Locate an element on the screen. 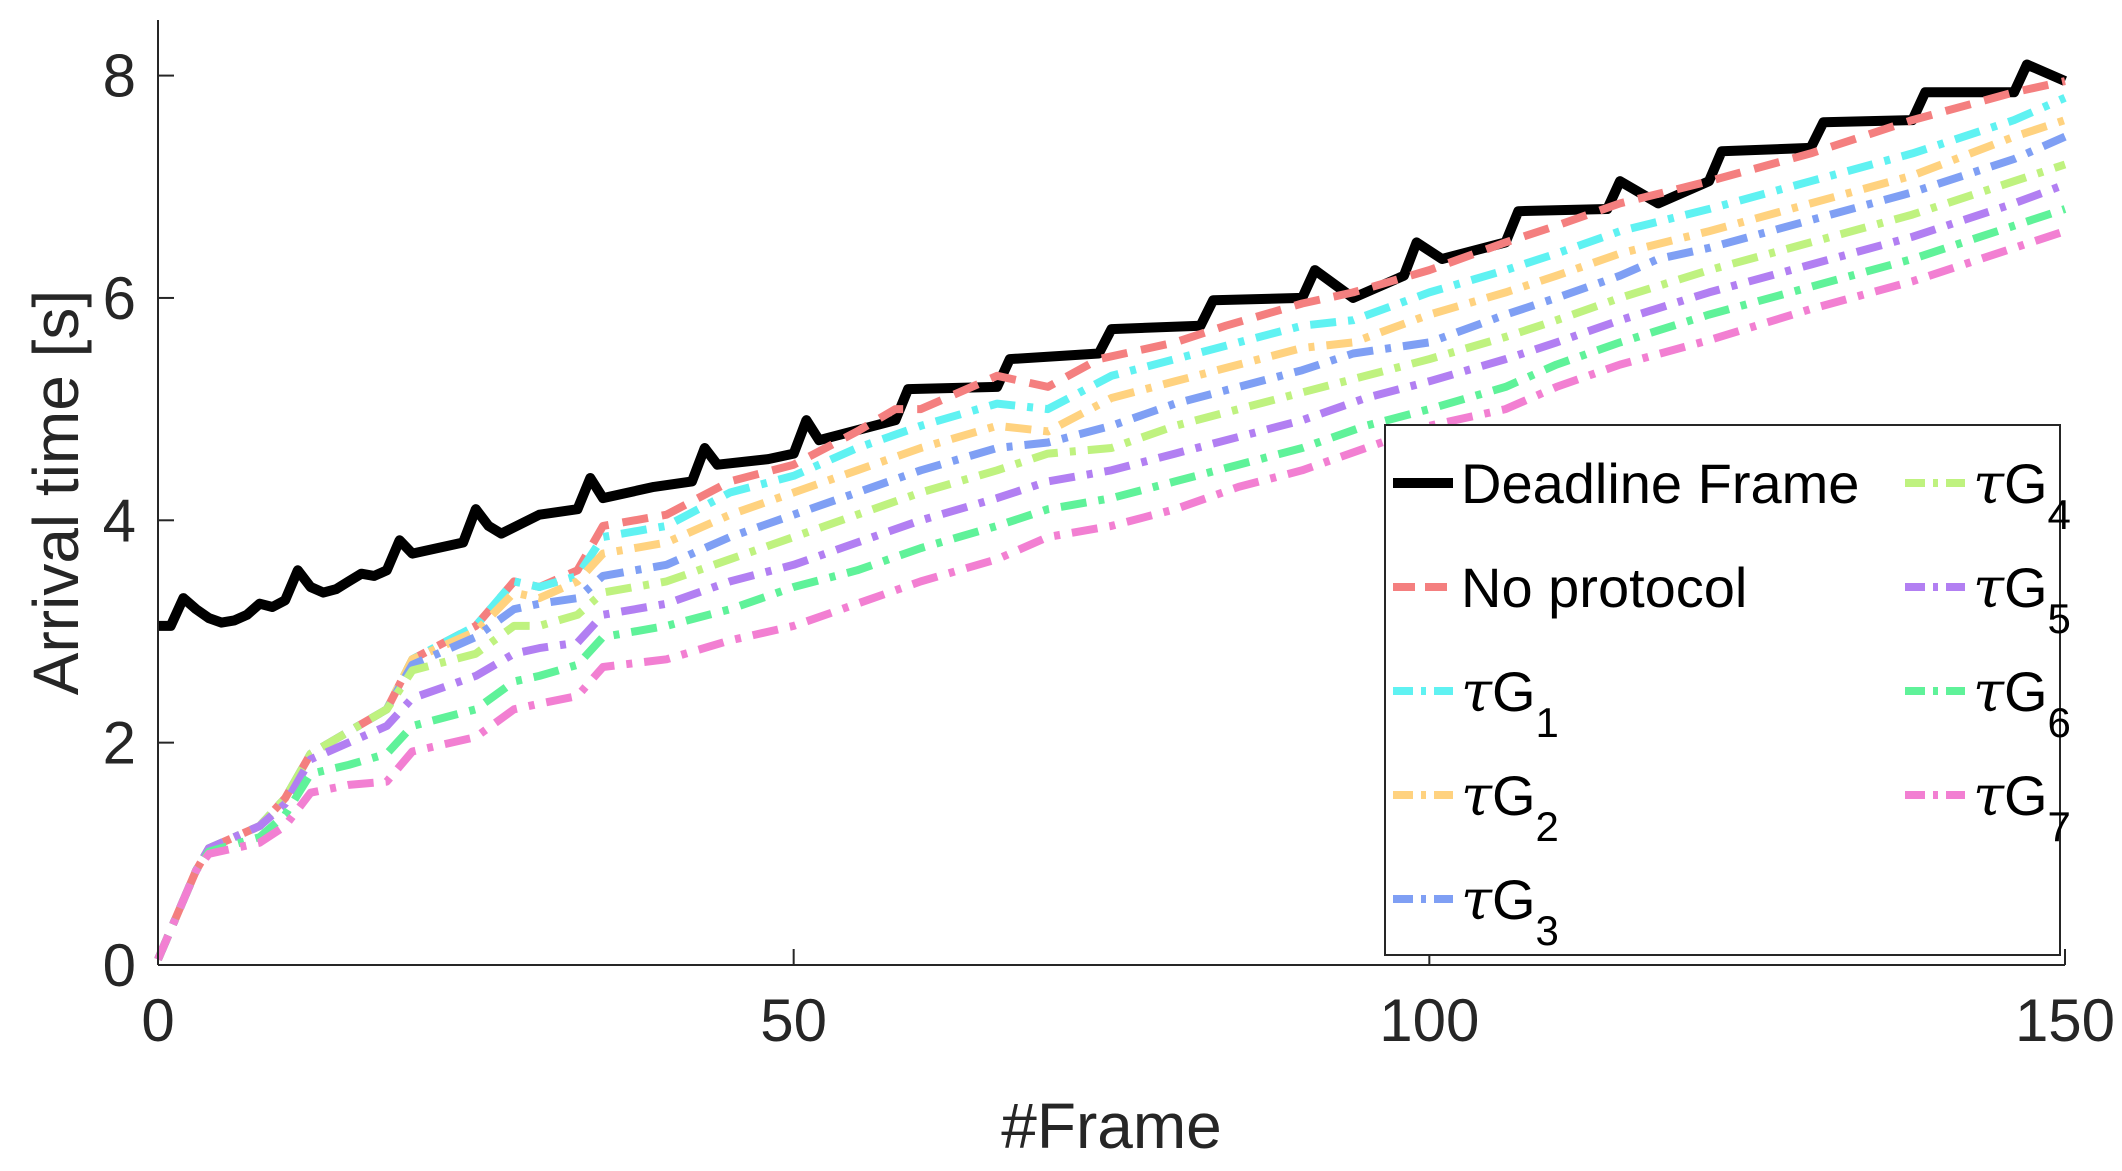 The height and width of the screenshot is (1171, 2122). x-axis-label: #Frame is located at coordinates (1111, 1126).